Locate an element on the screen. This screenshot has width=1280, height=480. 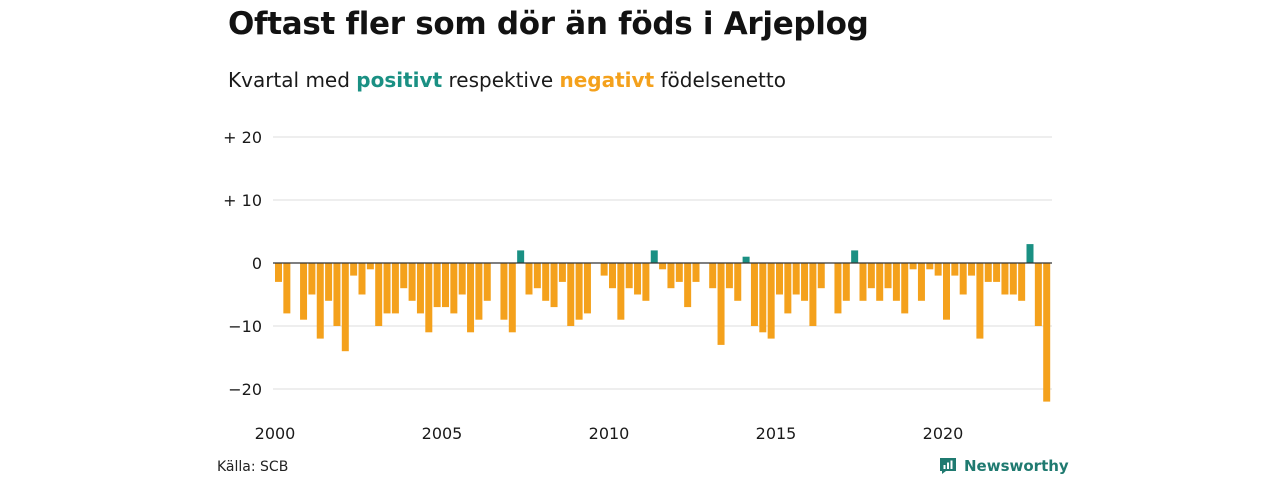
y-tick-label: −10 is located at coordinates (245, 326).